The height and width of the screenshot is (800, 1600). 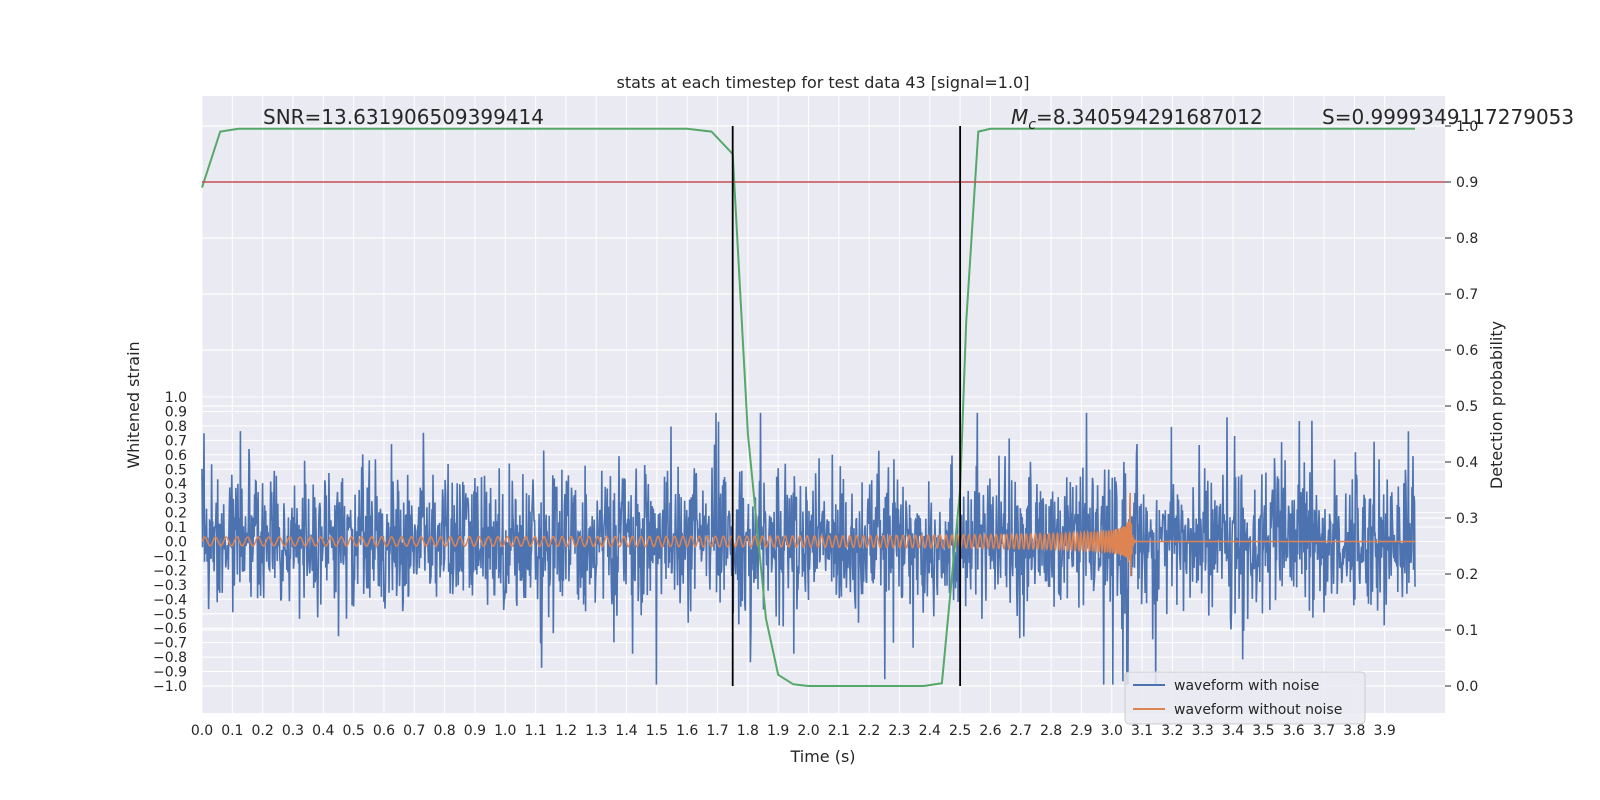 What do you see at coordinates (176, 514) in the screenshot?
I see `y-tick-label: 0.2` at bounding box center [176, 514].